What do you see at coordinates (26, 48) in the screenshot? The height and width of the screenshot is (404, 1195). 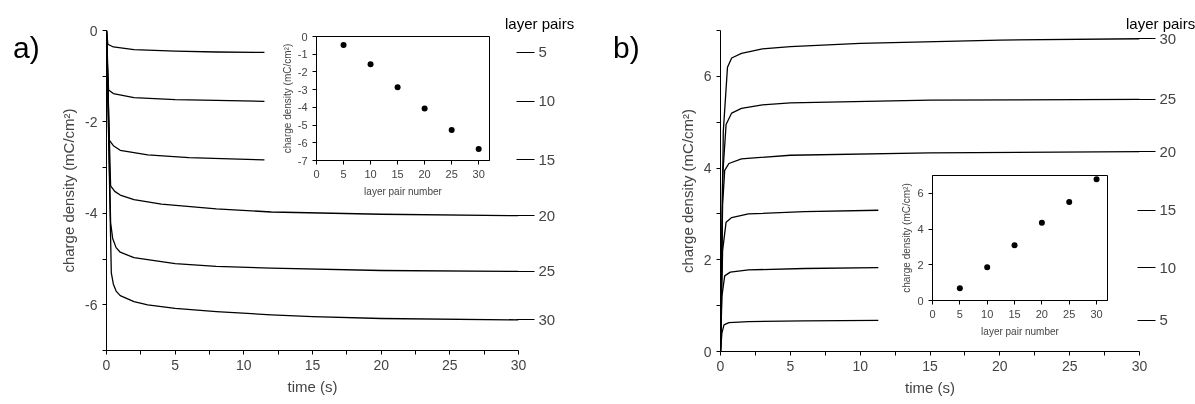 I see `chart-title: a)` at bounding box center [26, 48].